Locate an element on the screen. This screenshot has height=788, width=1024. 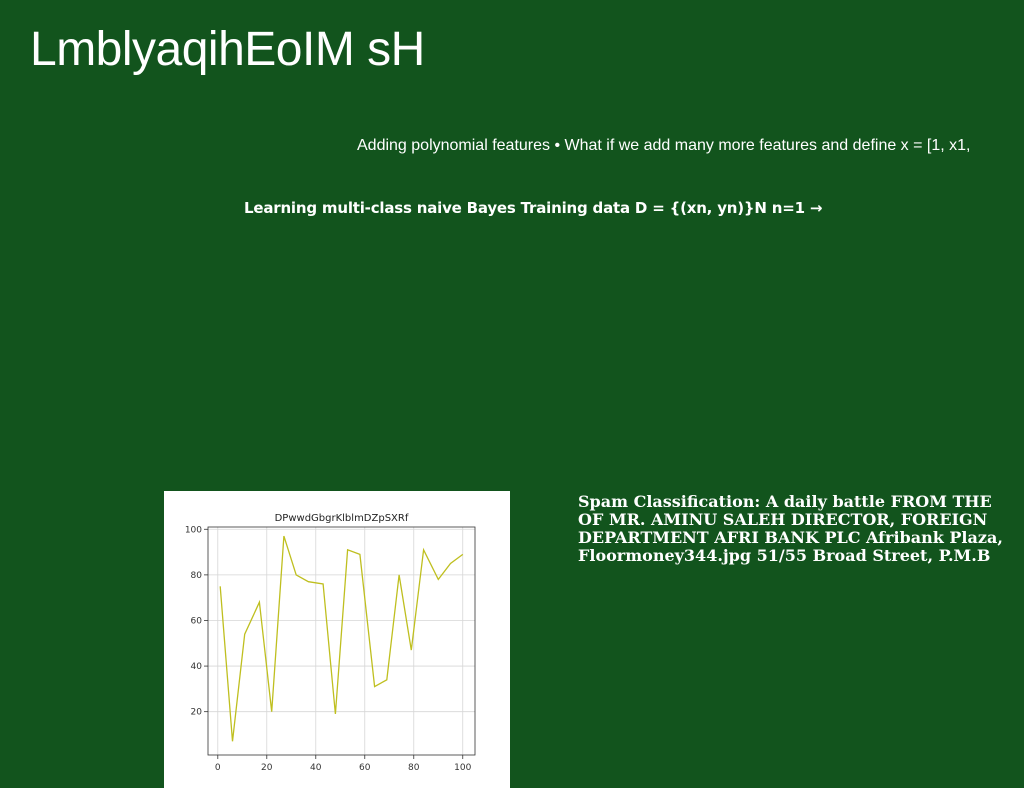
y-tick-label: 40 is located at coordinates (197, 667).